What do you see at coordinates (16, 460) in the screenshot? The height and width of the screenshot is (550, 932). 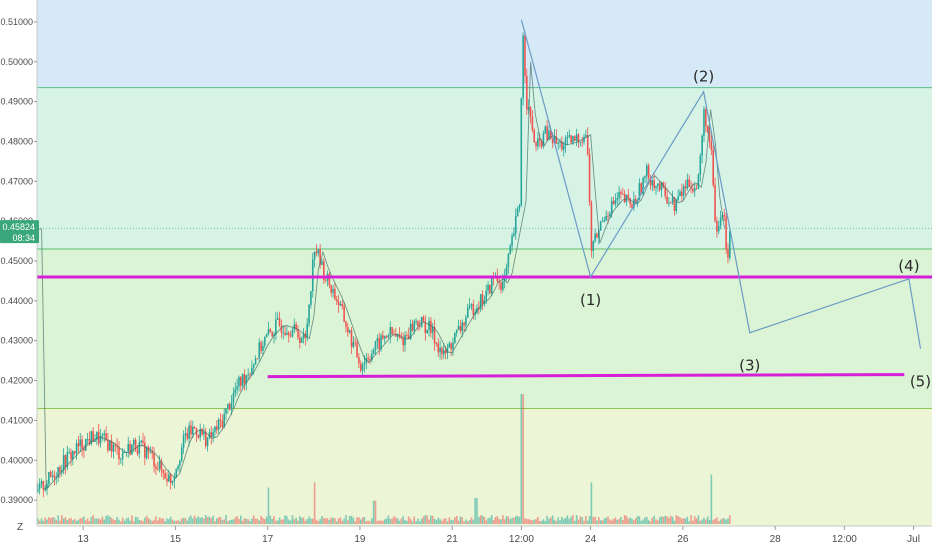 I see `price-tick-label: 0.40000` at bounding box center [16, 460].